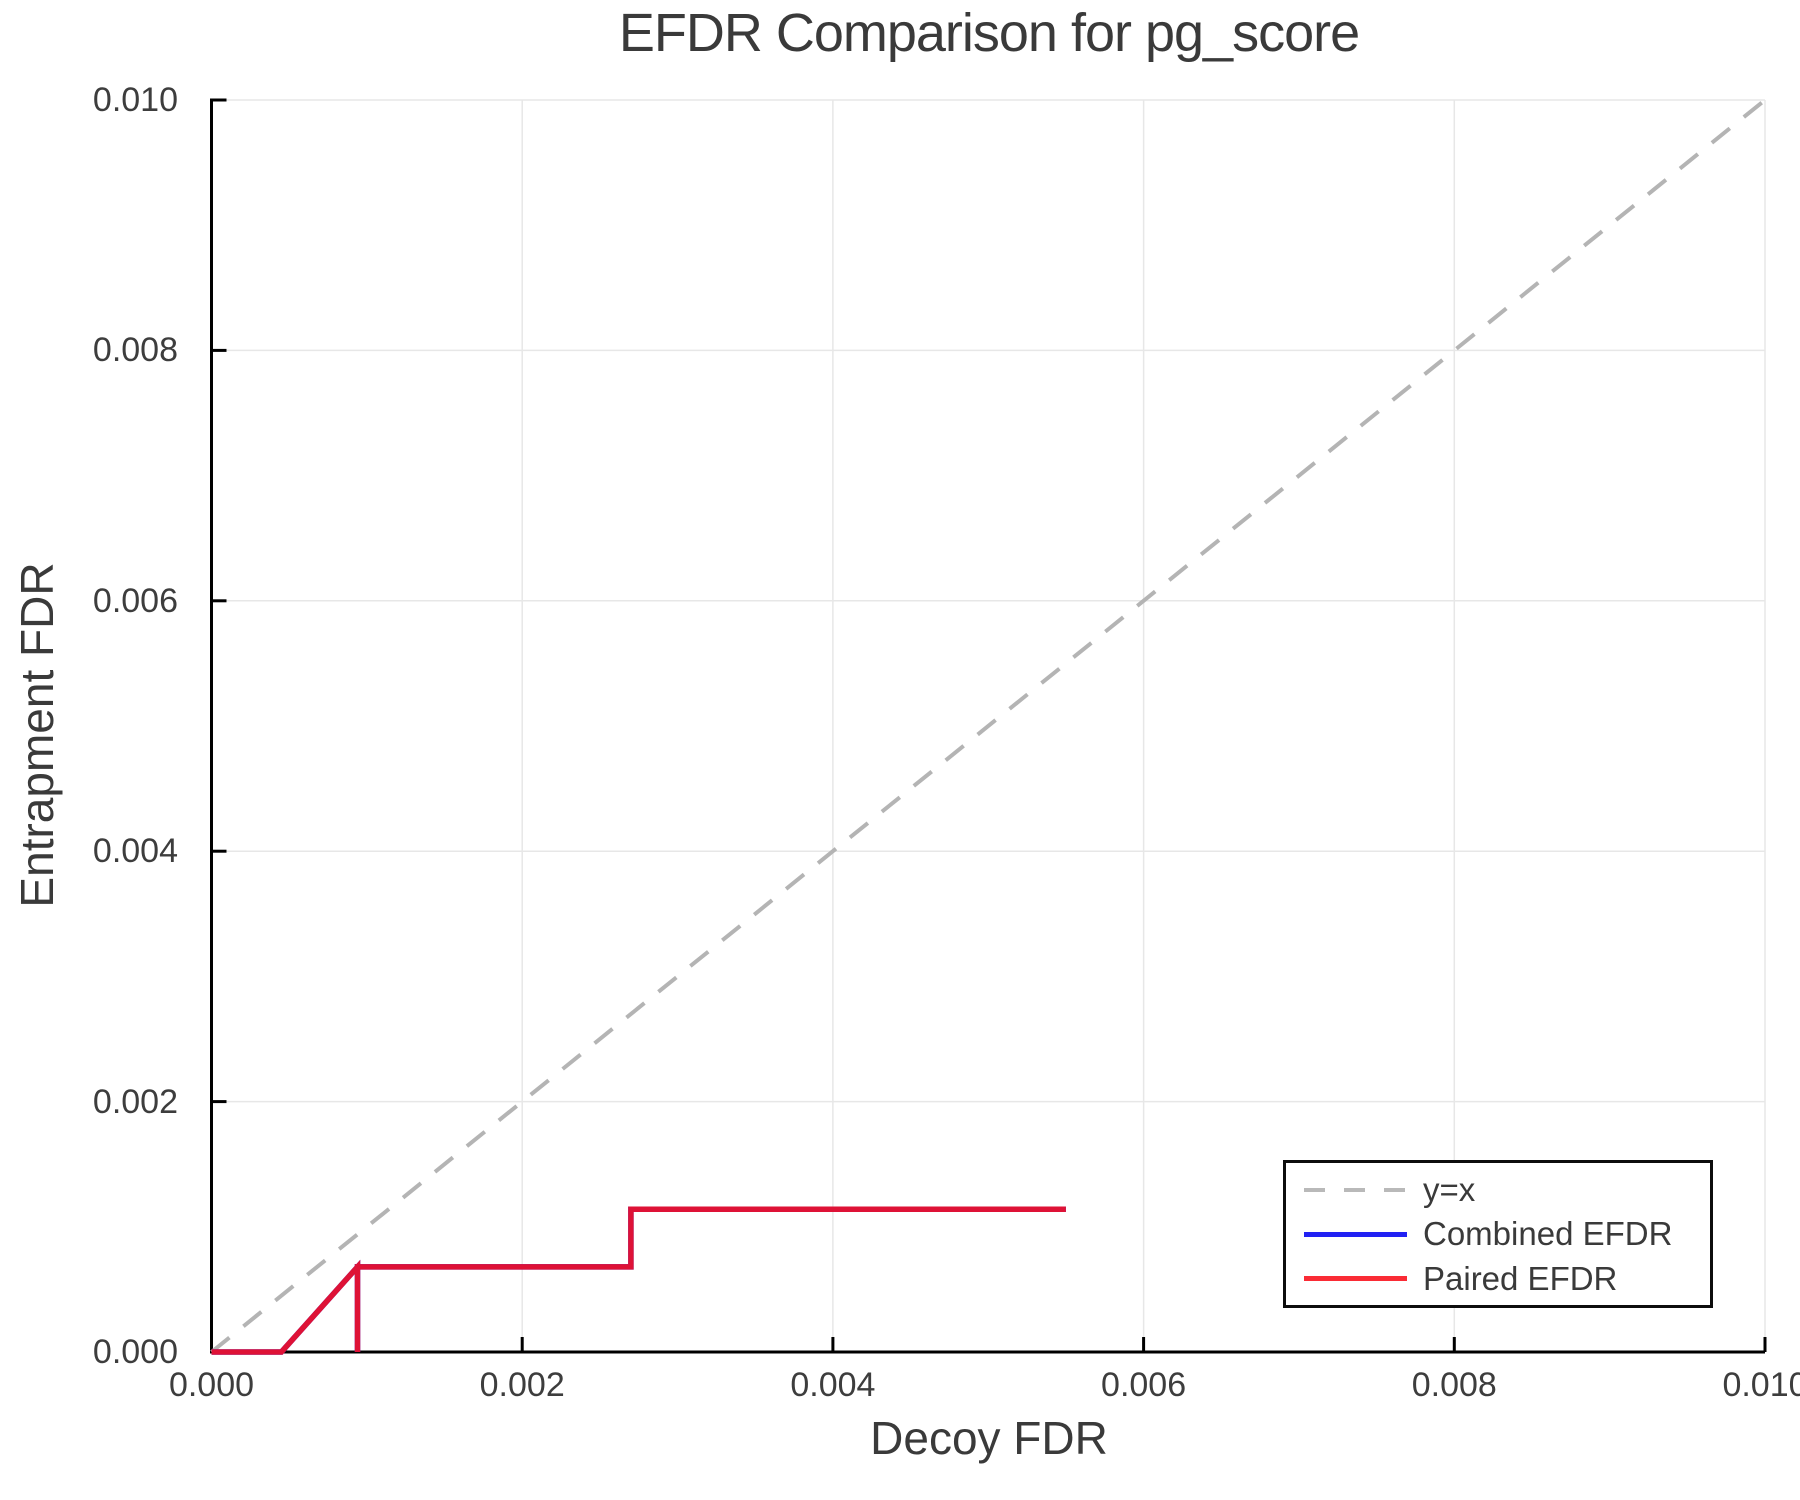 The image size is (1800, 1500). I want to click on series-line-combined-efdr, so click(638, 1280).